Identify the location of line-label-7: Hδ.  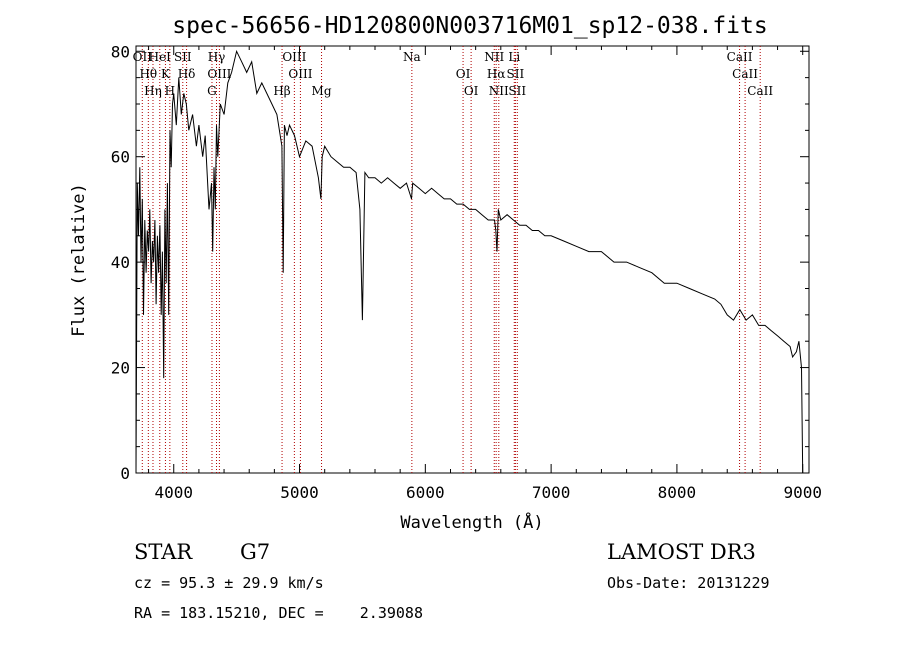
(187, 74).